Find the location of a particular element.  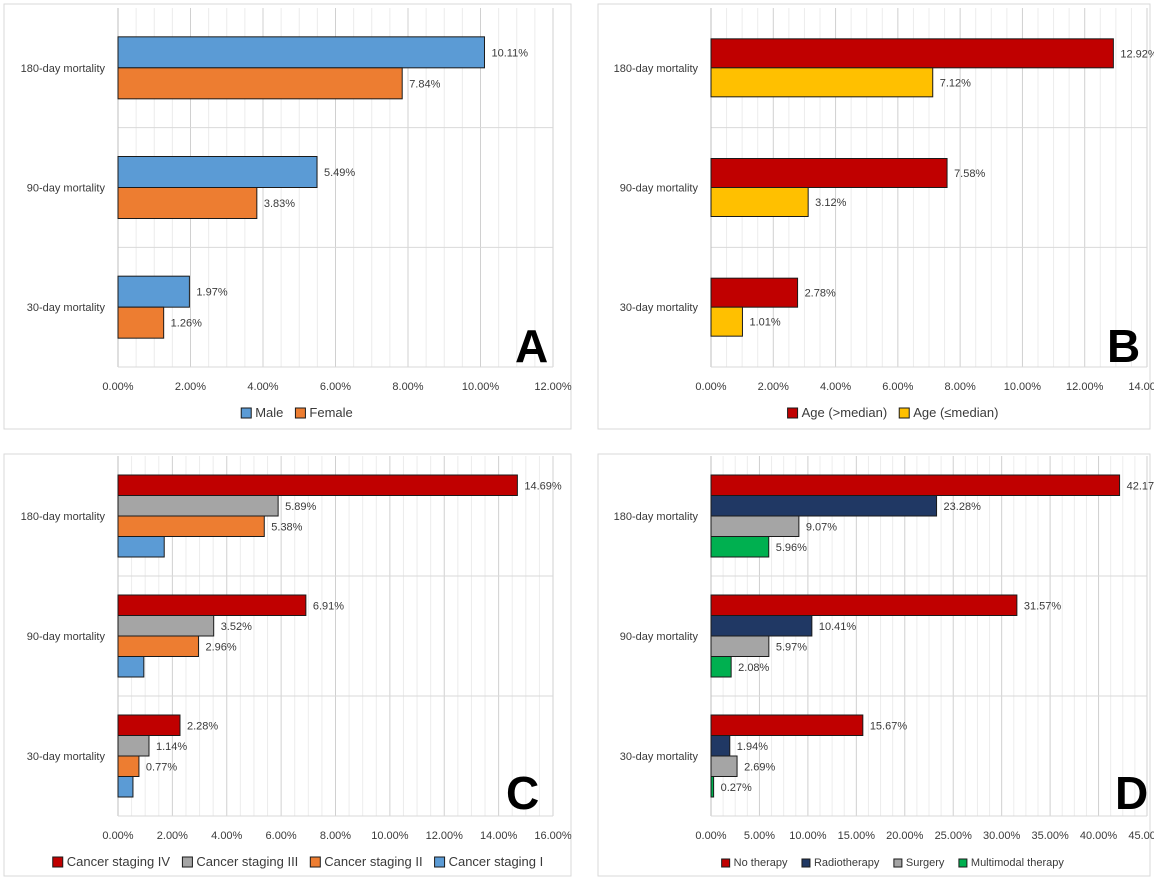

legend-label: Cancer staging II is located at coordinates (373, 861).